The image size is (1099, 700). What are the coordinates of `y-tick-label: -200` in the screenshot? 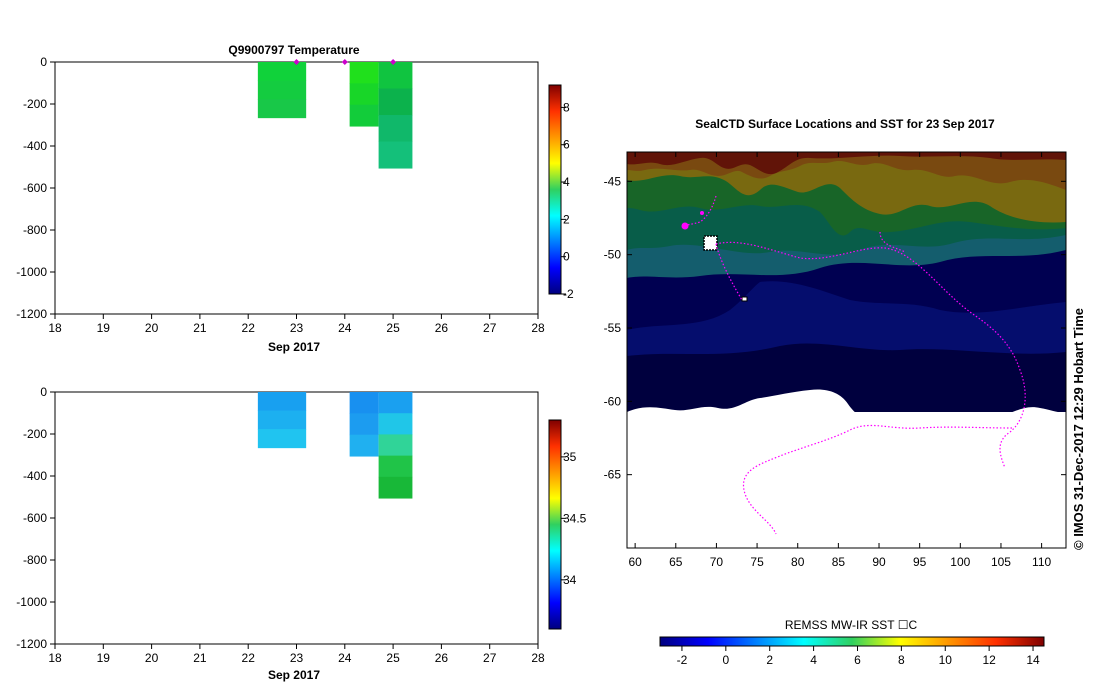 It's located at (35, 104).